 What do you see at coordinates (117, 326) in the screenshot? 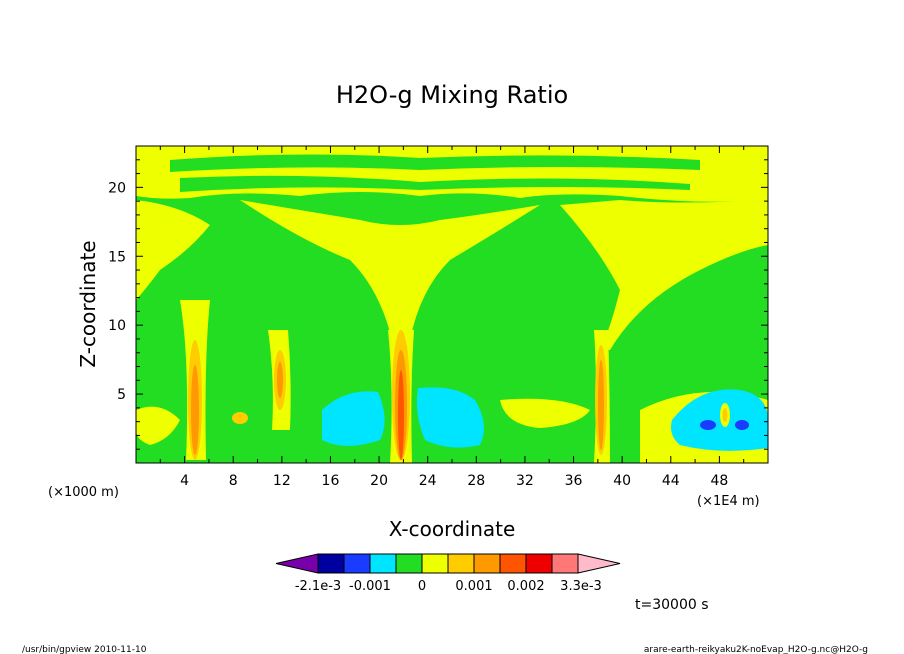
I see `y-tick-label: 10` at bounding box center [117, 326].